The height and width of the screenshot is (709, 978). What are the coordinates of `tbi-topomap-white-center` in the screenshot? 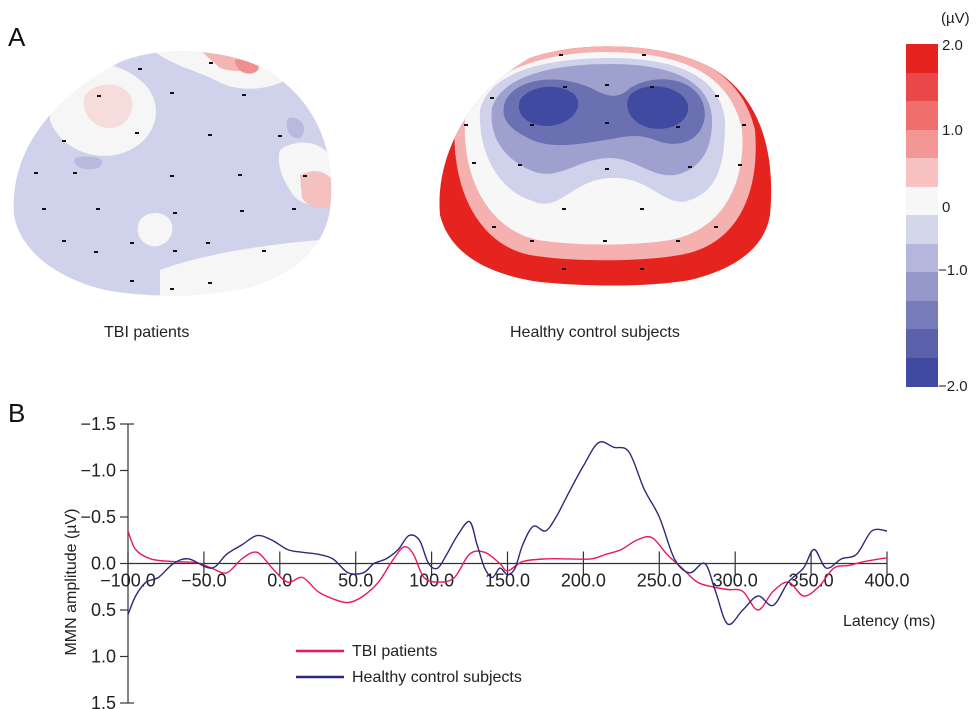 It's located at (155, 230).